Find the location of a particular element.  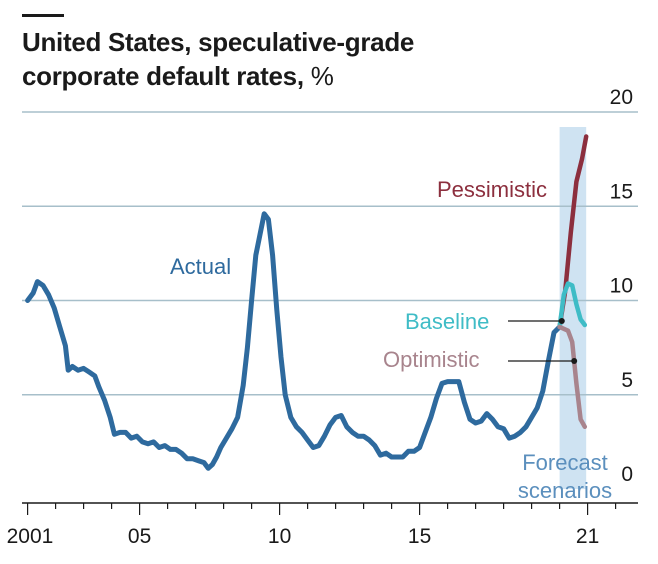

label-optimistic: Optimistic is located at coordinates (431, 359).